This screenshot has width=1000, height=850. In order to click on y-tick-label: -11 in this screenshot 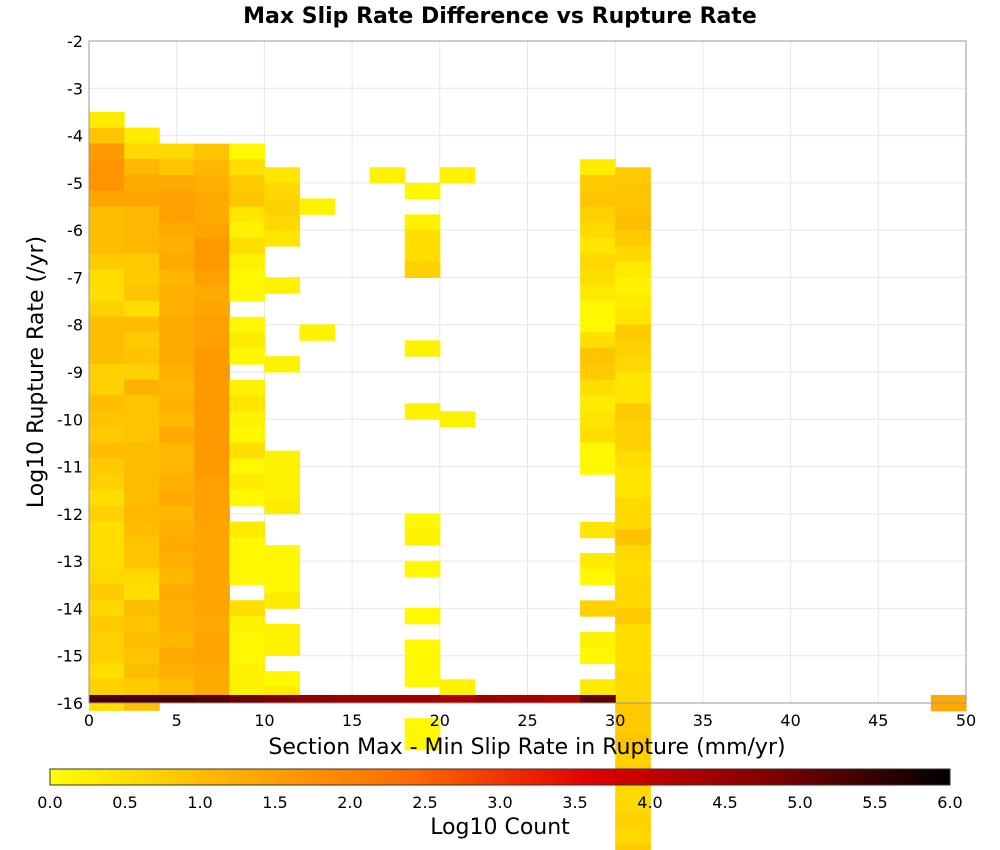, I will do `click(70, 467)`.